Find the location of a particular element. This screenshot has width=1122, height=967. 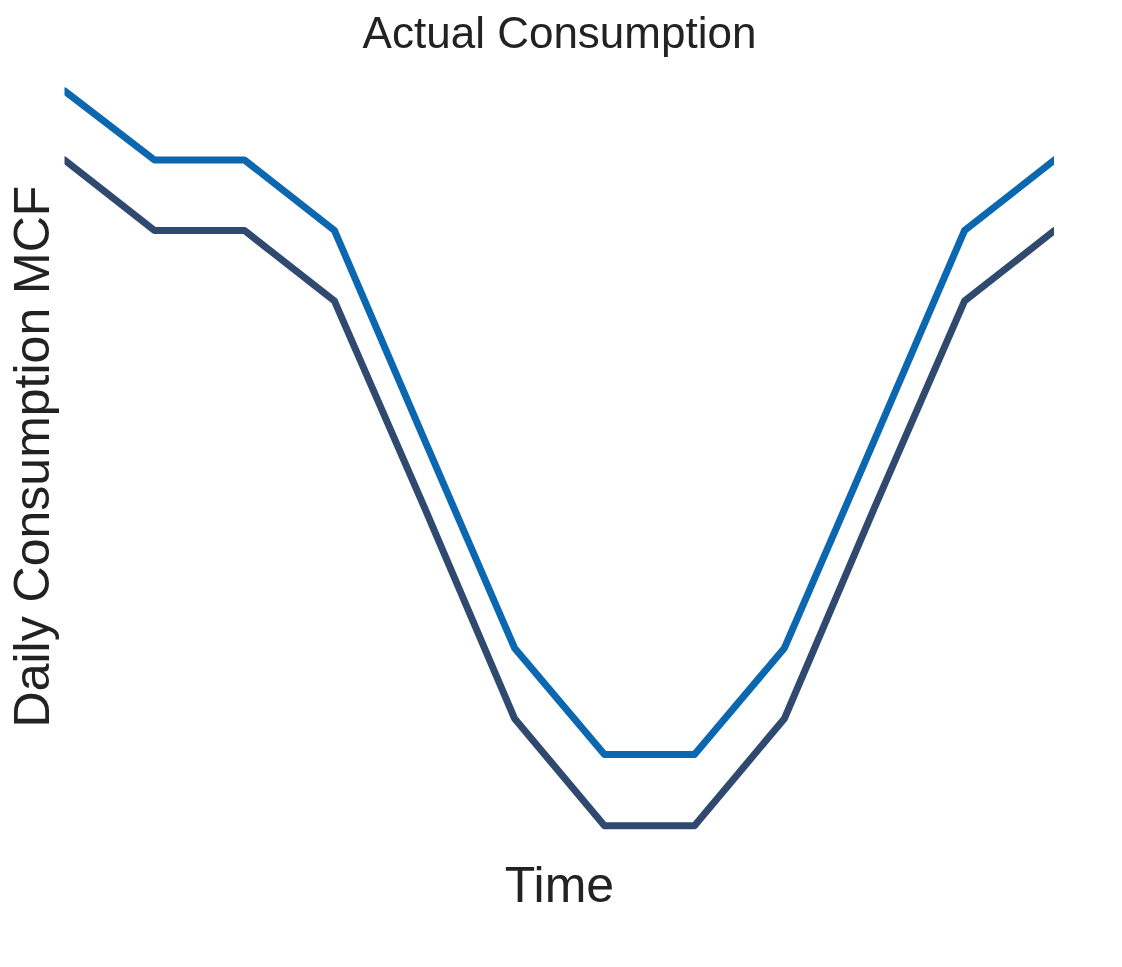

x-axis-title: Time is located at coordinates (559, 884).